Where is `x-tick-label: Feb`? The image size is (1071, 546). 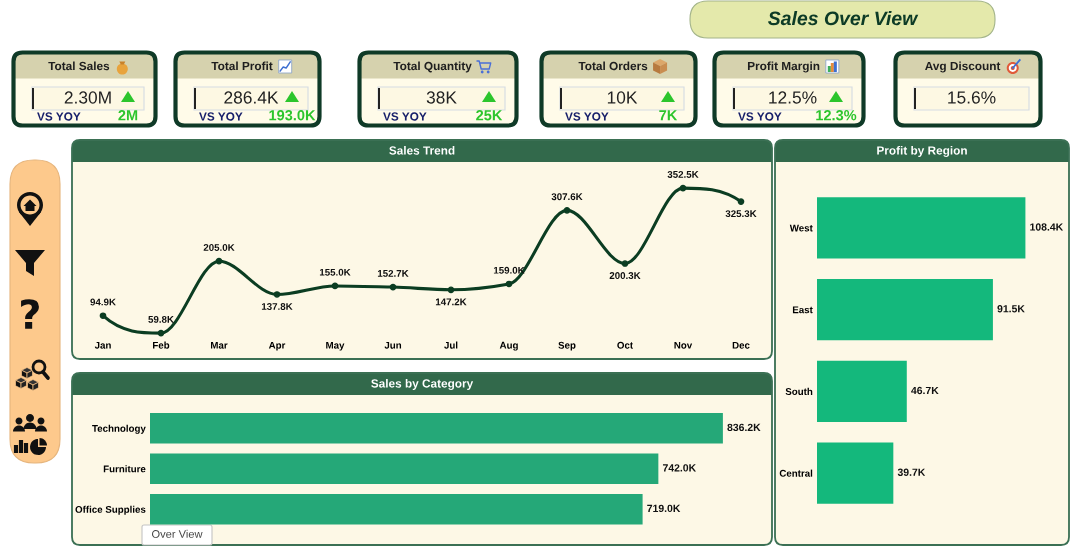 x-tick-label: Feb is located at coordinates (161, 345).